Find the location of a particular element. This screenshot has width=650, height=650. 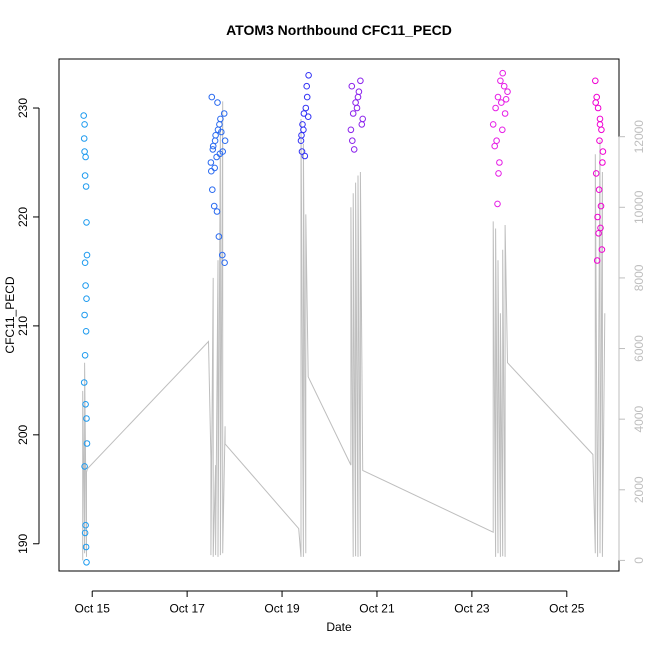

y2-axis: 0 2000 4000 6000 8000 10000 12000 is located at coordinates (632, 342).